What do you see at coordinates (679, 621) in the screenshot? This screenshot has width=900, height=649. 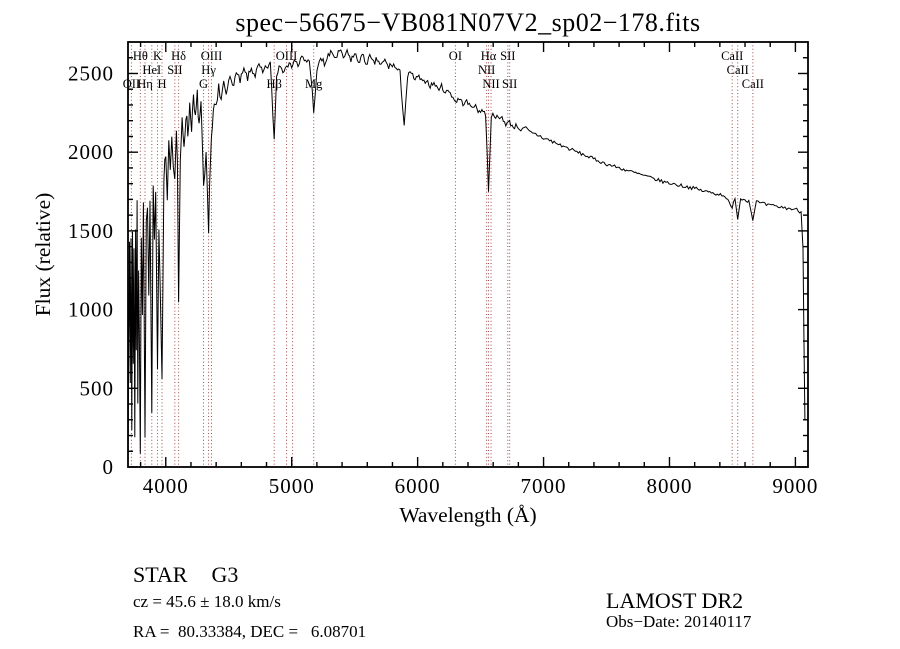 I see `obs-date-label: Obs−Date: 20140117` at bounding box center [679, 621].